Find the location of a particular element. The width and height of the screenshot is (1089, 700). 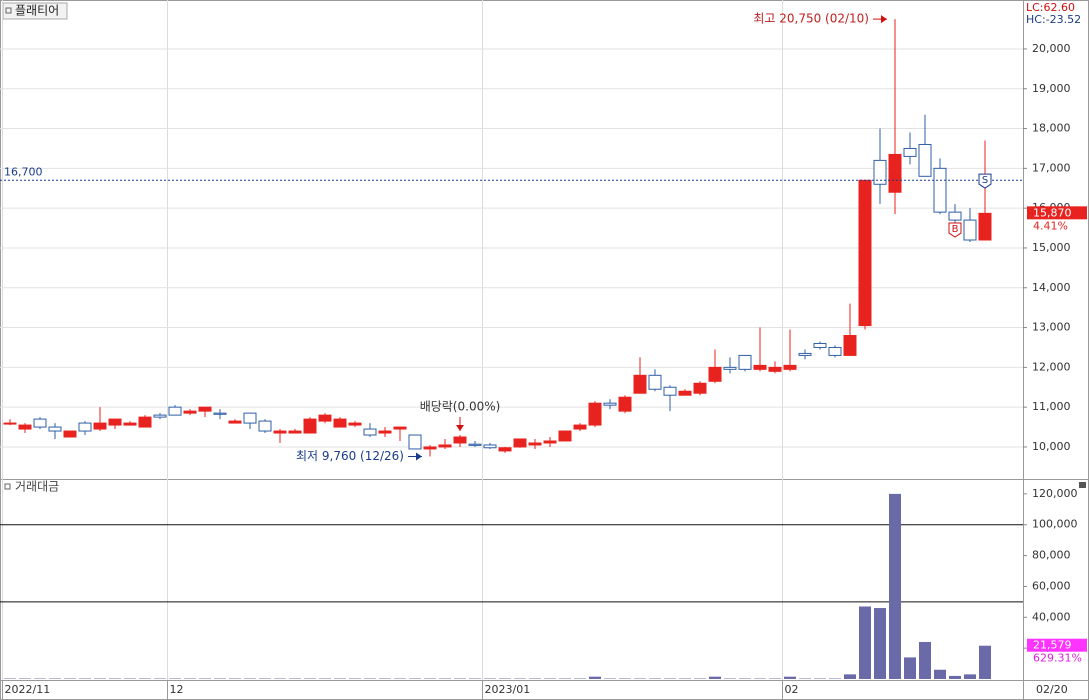

x-tick-label: 2022/11 is located at coordinates (28, 689).